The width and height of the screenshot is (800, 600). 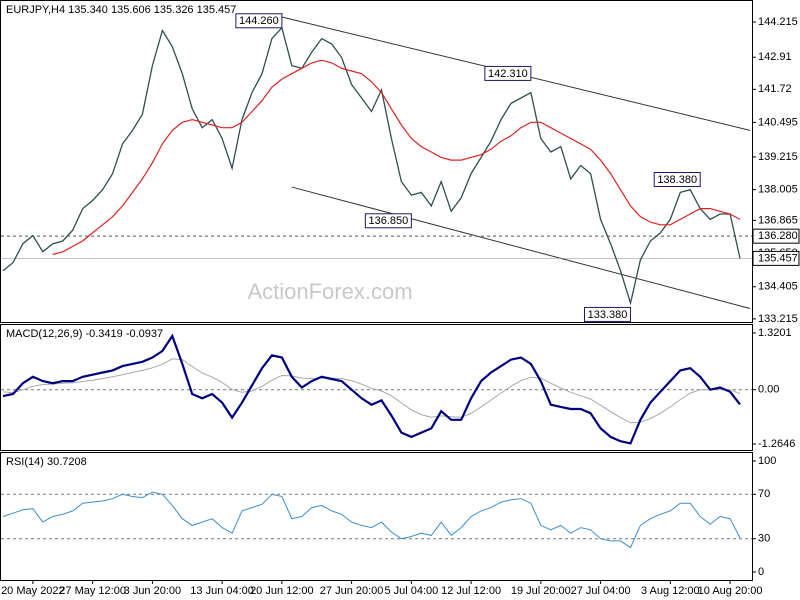 I want to click on annotation-label: 133.380, so click(x=608, y=315).